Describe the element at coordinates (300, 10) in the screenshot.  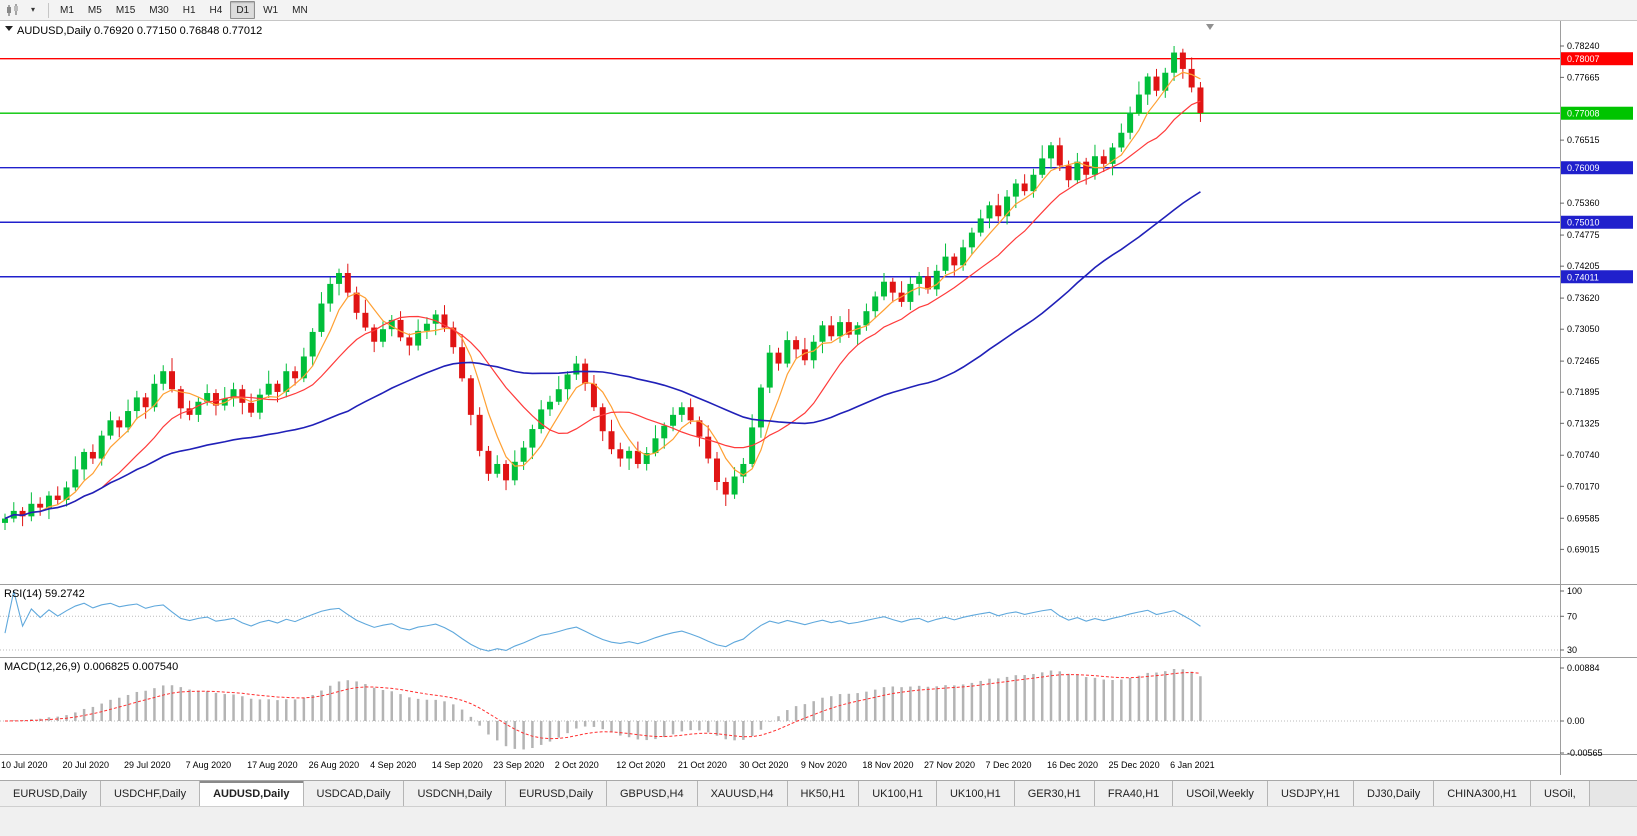
I see `timeframe-button-mn: MN` at that location.